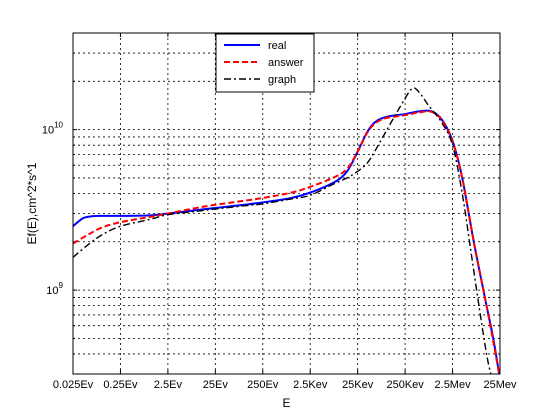 Image resolution: width=560 pixels, height=420 pixels. I want to click on x-tick-label: 2.5Ev, so click(168, 385).